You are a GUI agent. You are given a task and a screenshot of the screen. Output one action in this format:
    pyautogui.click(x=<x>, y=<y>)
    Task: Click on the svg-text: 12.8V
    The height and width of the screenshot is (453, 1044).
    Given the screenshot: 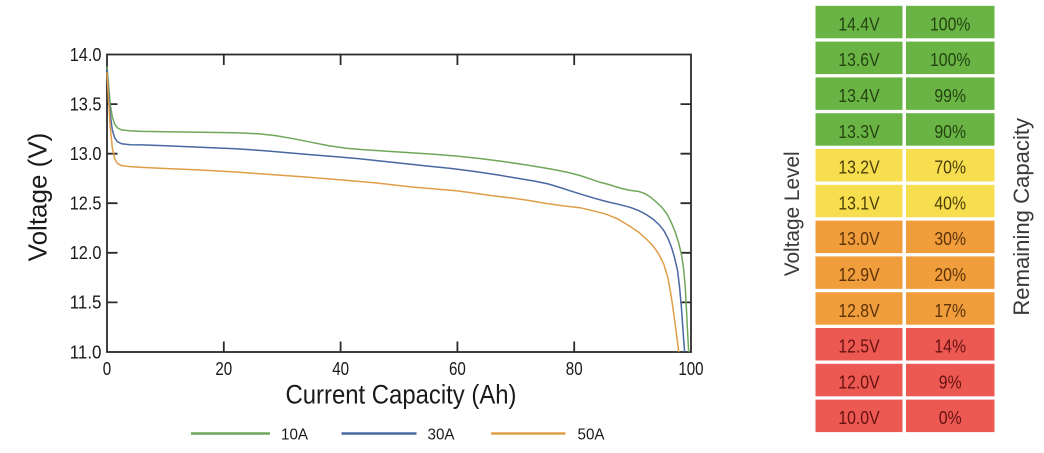 What is the action you would take?
    pyautogui.click(x=859, y=310)
    